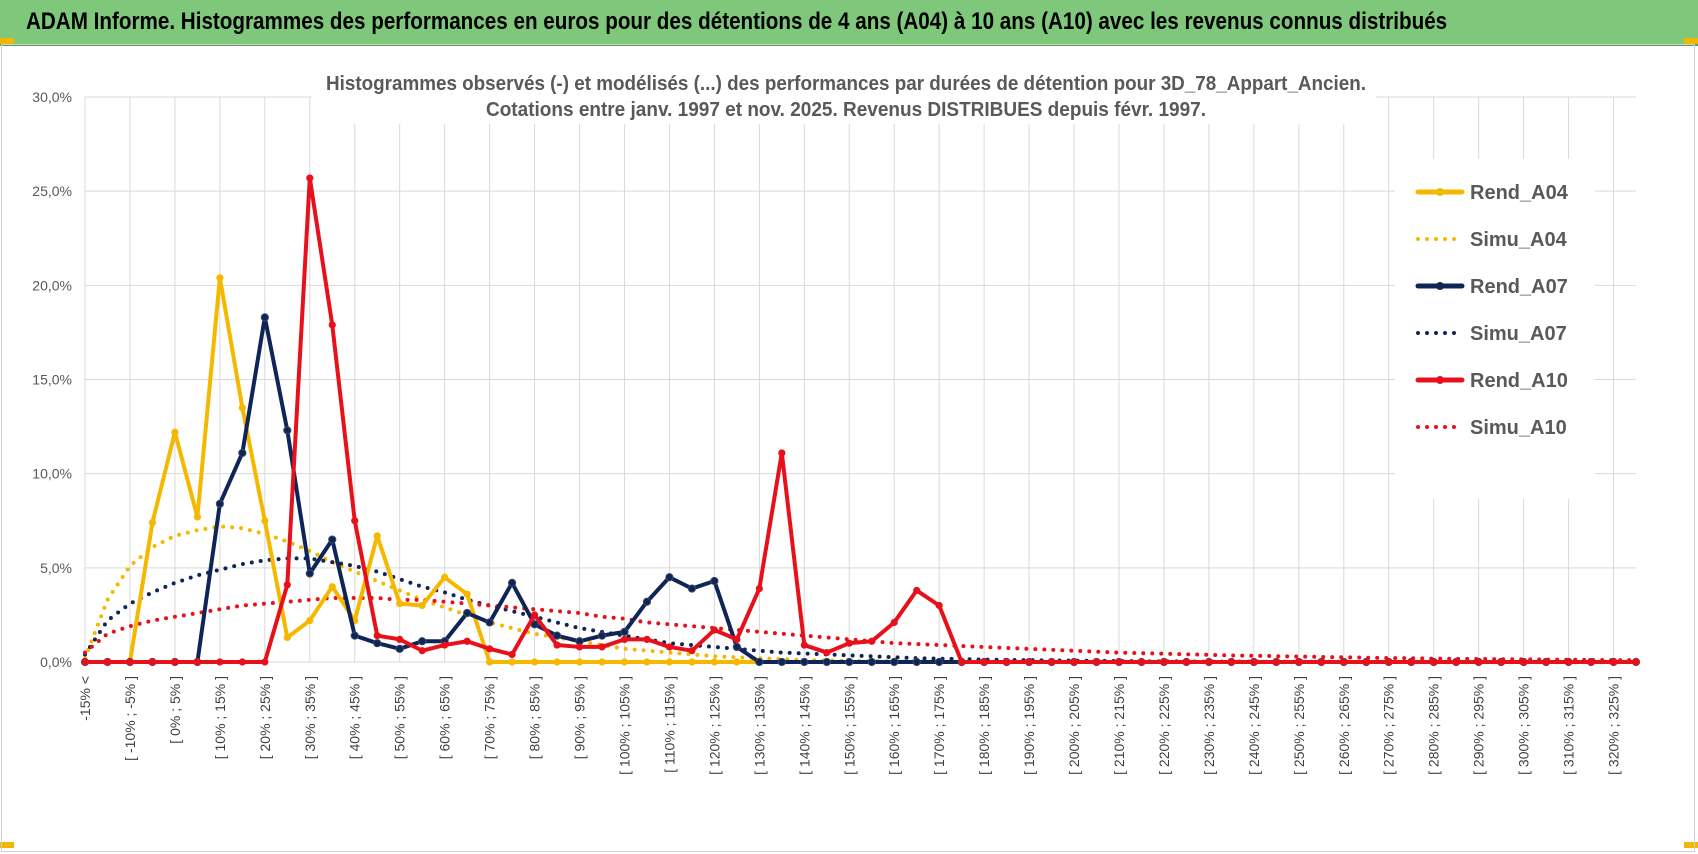 This screenshot has width=1698, height=854. Describe the element at coordinates (1440, 192) in the screenshot. I see `legend-marker` at that location.